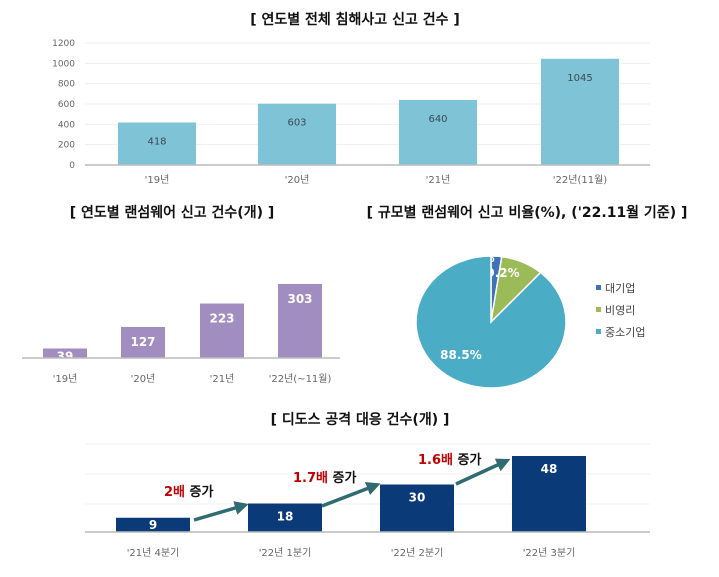  I want to click on ransomware-chart-title: [ 연도별 랜섬웨어 신고 건수(개) ], so click(172, 212).